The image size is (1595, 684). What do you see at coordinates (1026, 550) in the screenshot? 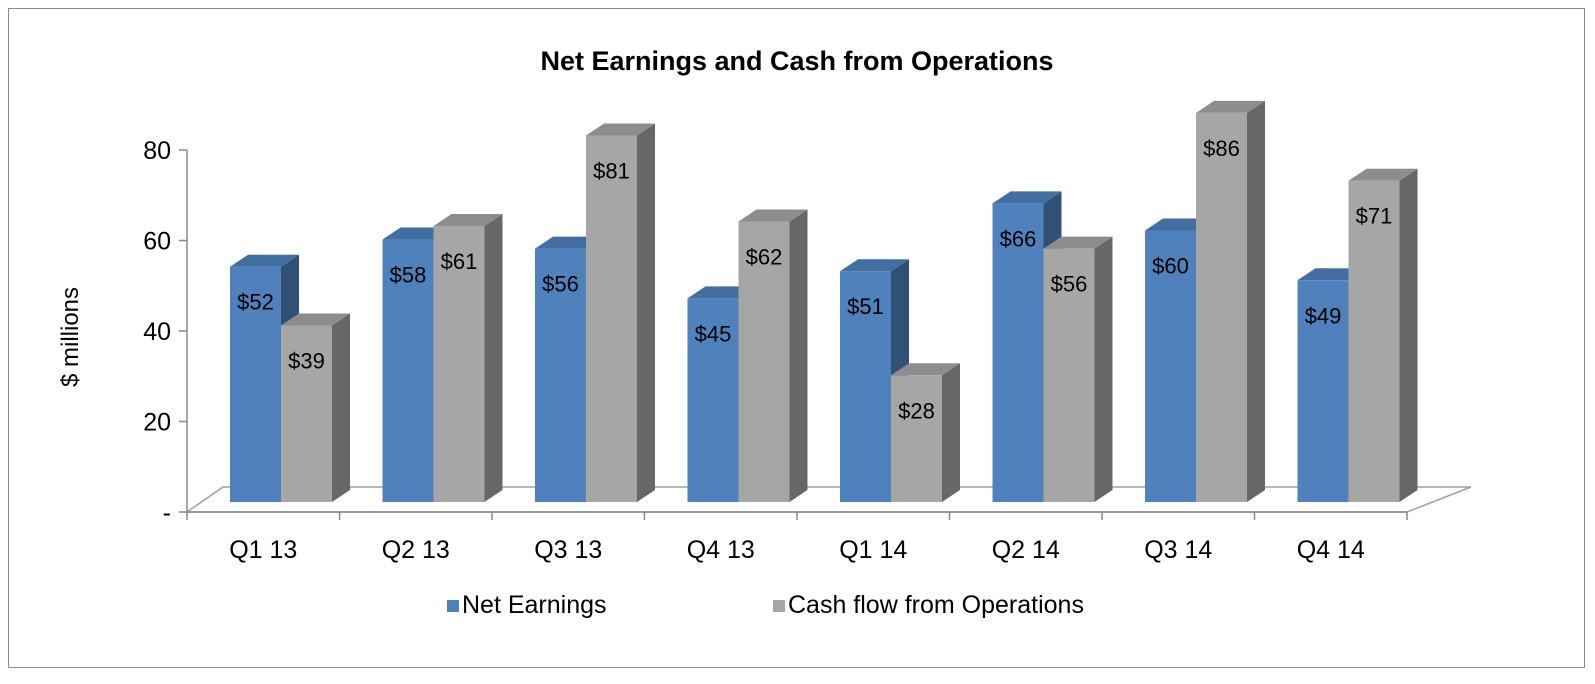
I see `x-tick-label: Q2 14` at bounding box center [1026, 550].